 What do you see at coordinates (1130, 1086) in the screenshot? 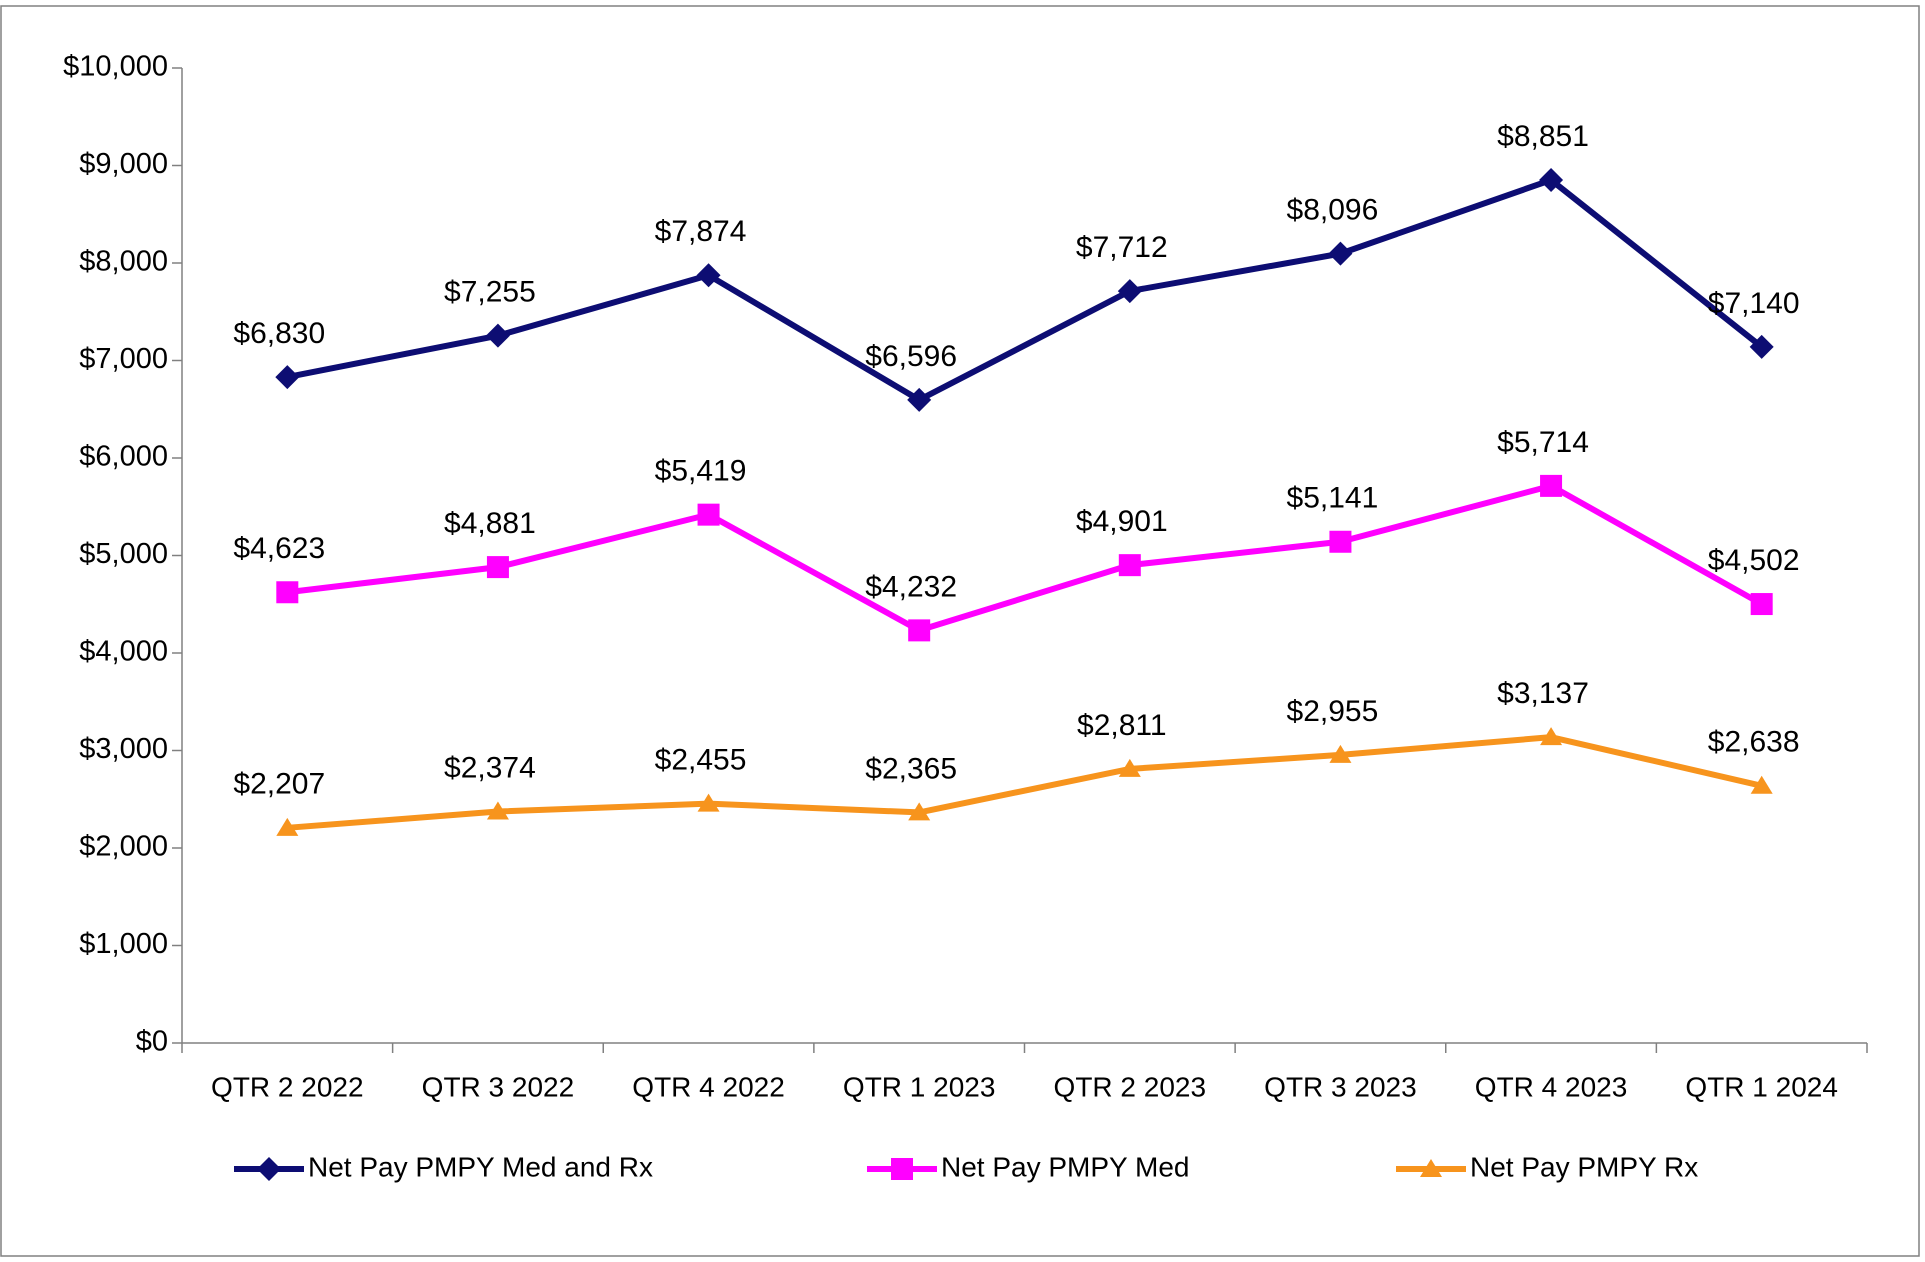
I see `x-tick-label: QTR 2 2023` at bounding box center [1130, 1086].